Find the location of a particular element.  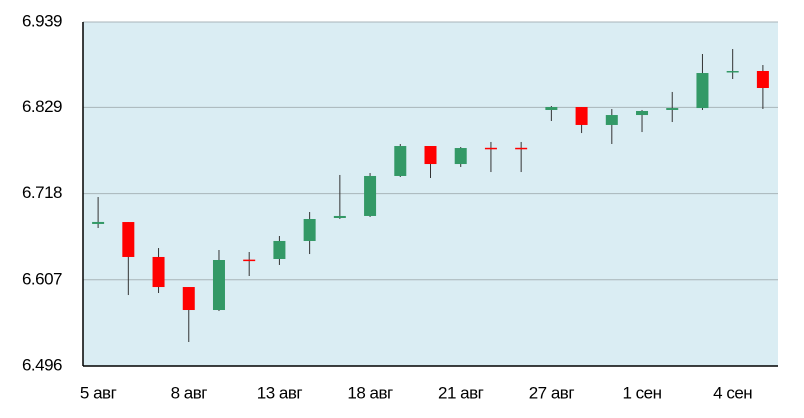

y-tick-label: 6.496 is located at coordinates (42, 364).